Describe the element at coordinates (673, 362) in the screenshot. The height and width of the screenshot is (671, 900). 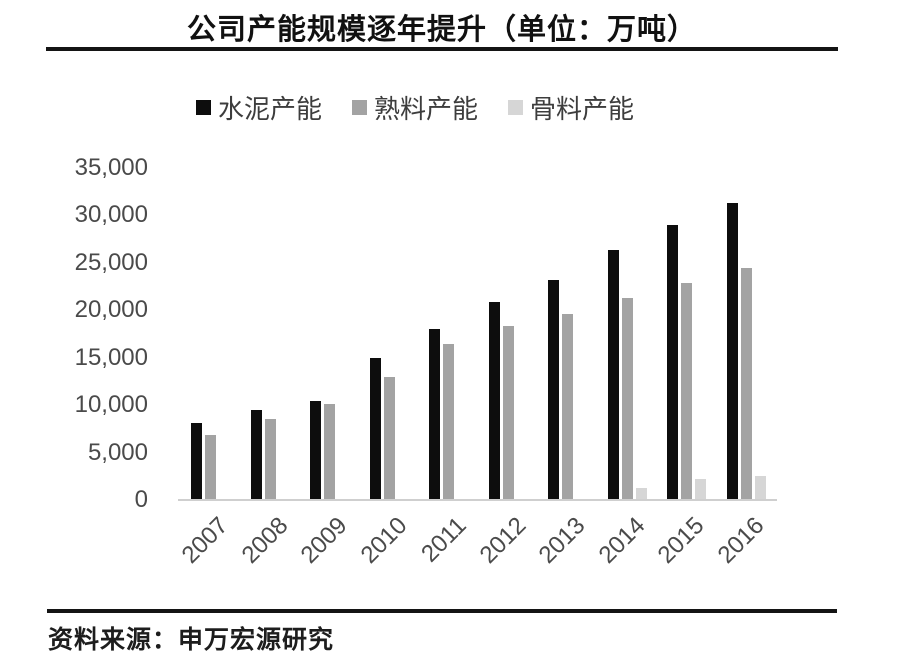
I see `bar-cement-2015` at that location.